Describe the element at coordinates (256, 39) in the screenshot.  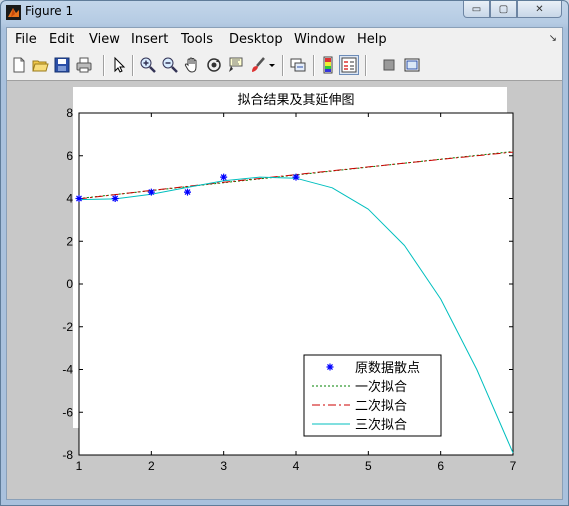
I see `menu-desktop: Desktop` at that location.